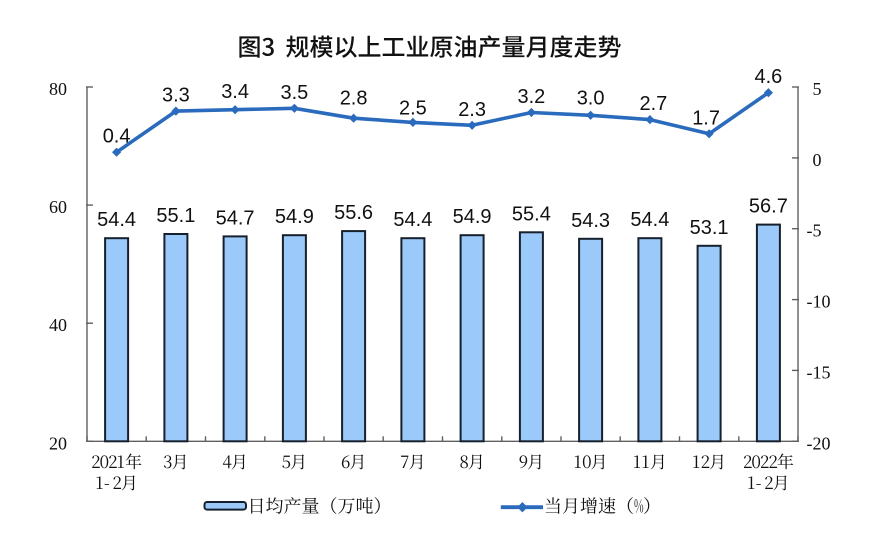  Describe the element at coordinates (176, 96) in the screenshot. I see `svg-text: 3.3` at that location.